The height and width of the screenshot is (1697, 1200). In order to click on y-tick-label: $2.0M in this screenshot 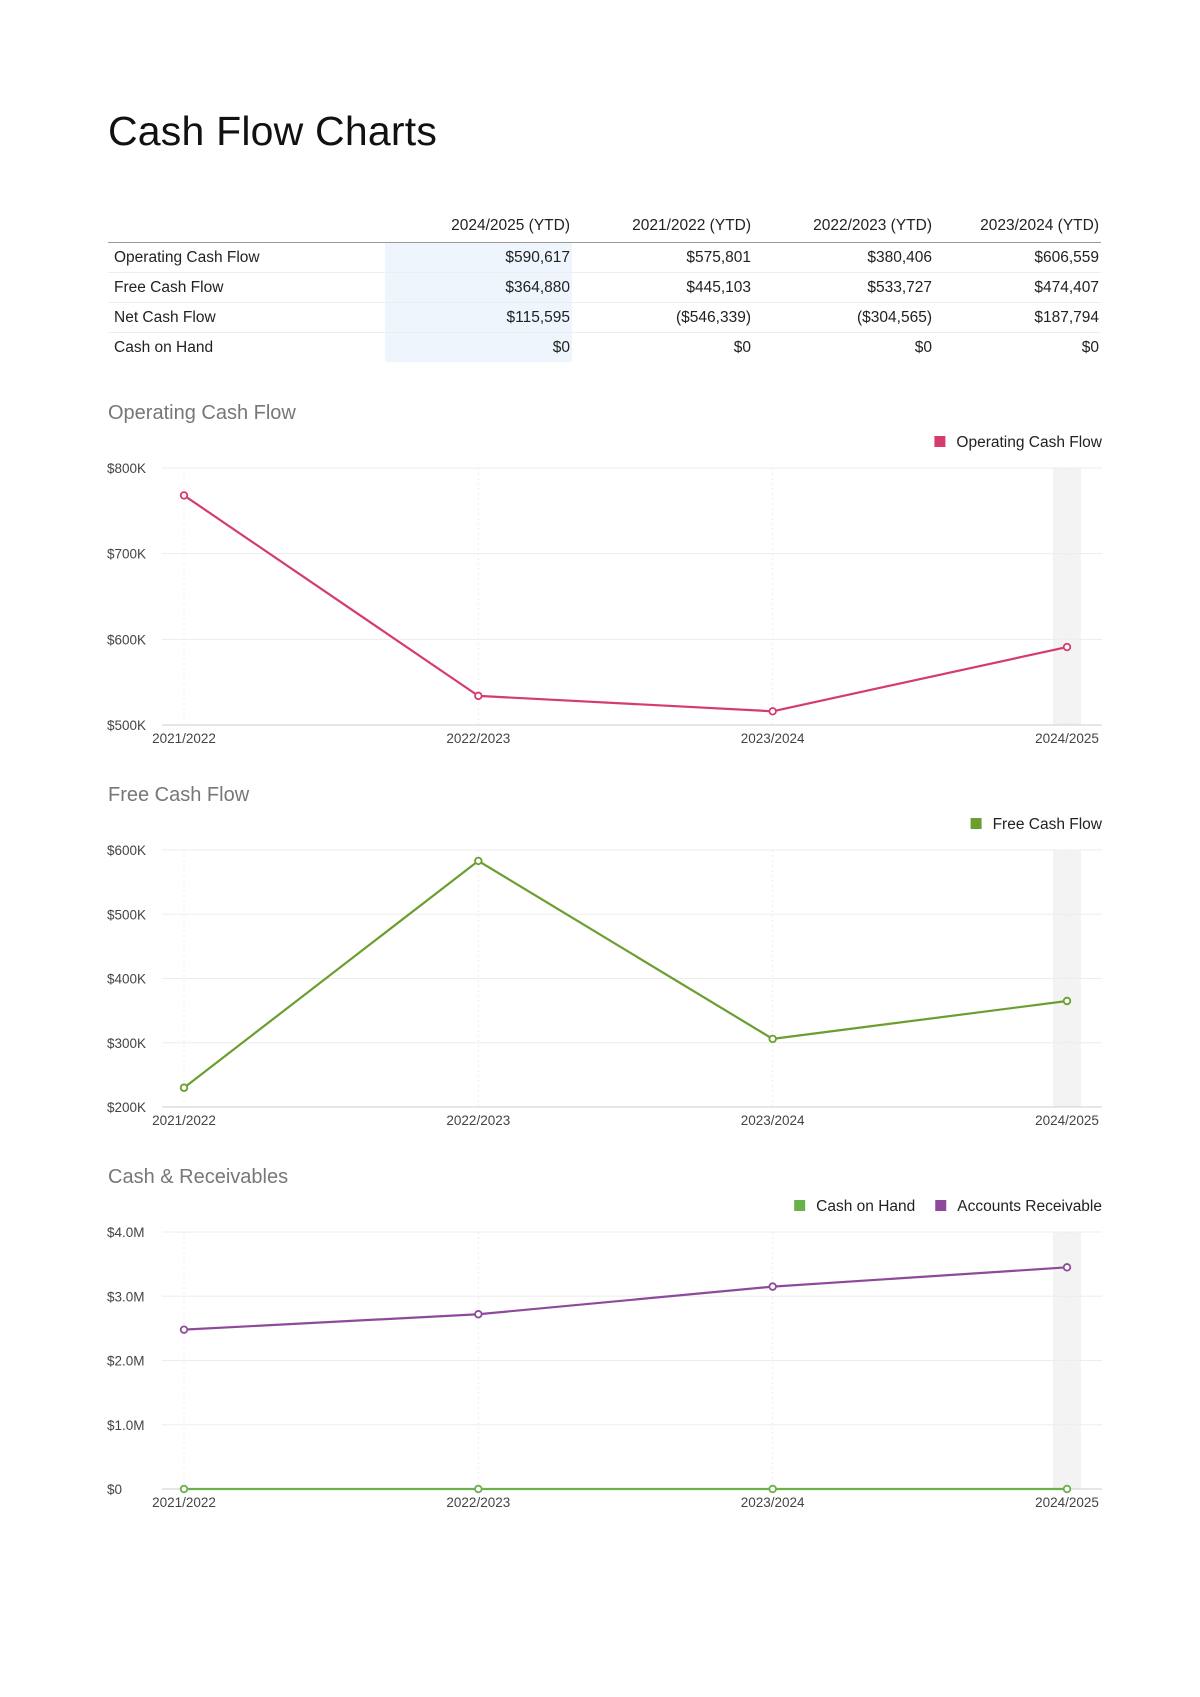, I will do `click(126, 1361)`.